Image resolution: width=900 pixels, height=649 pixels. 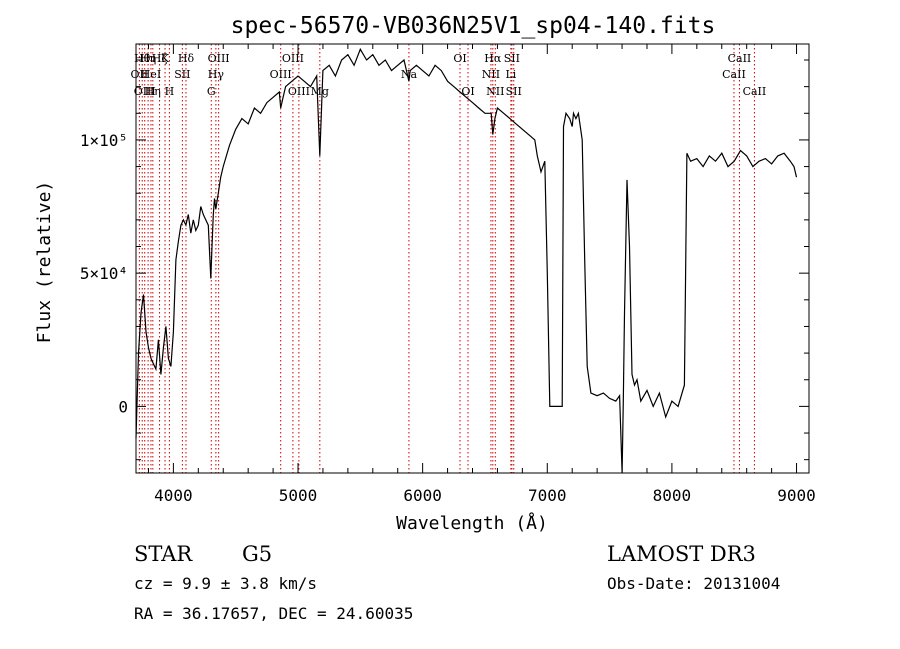 I want to click on x-tick-label: 5000, so click(x=298, y=495).